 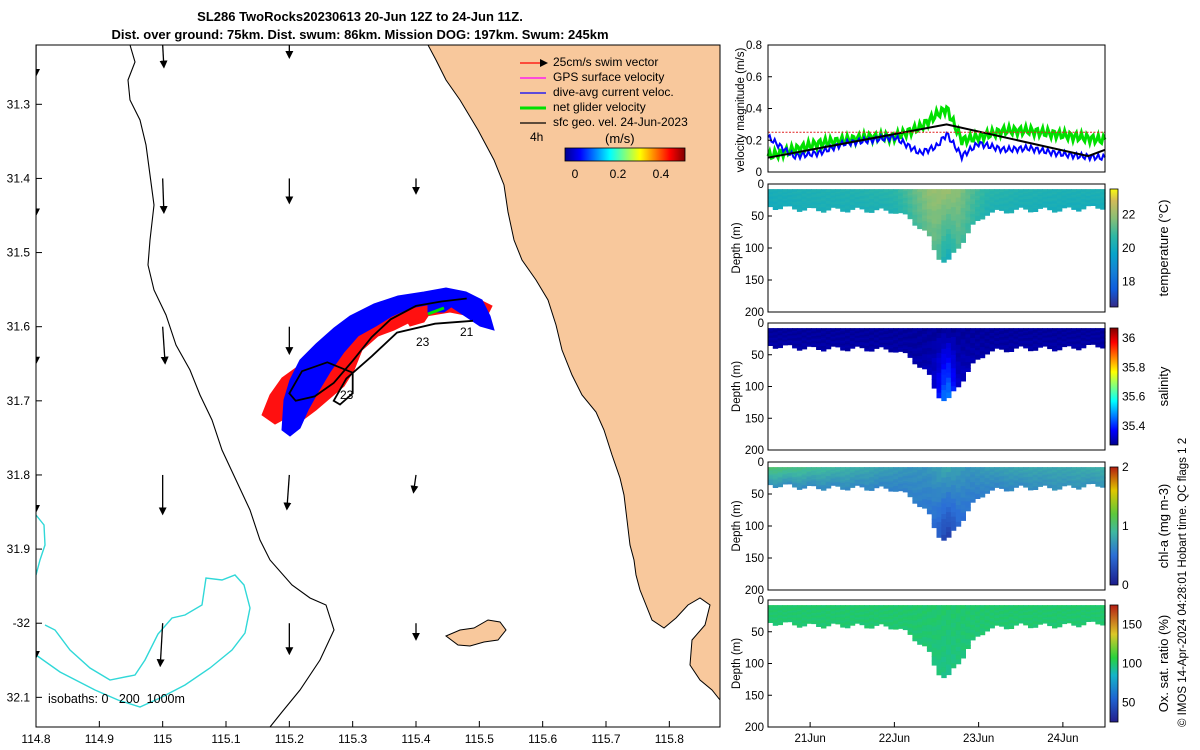 I want to click on colorbar-tick-label: 36, so click(x=1129, y=338).